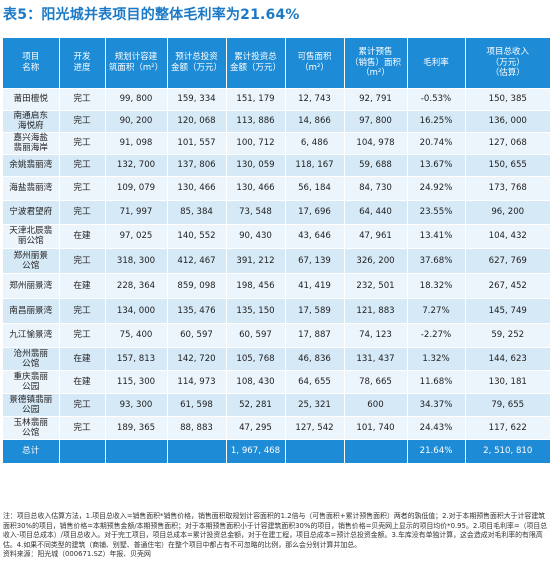 Image resolution: width=552 pixels, height=587 pixels. I want to click on saleable-area-cell: 14, 866, so click(315, 121).